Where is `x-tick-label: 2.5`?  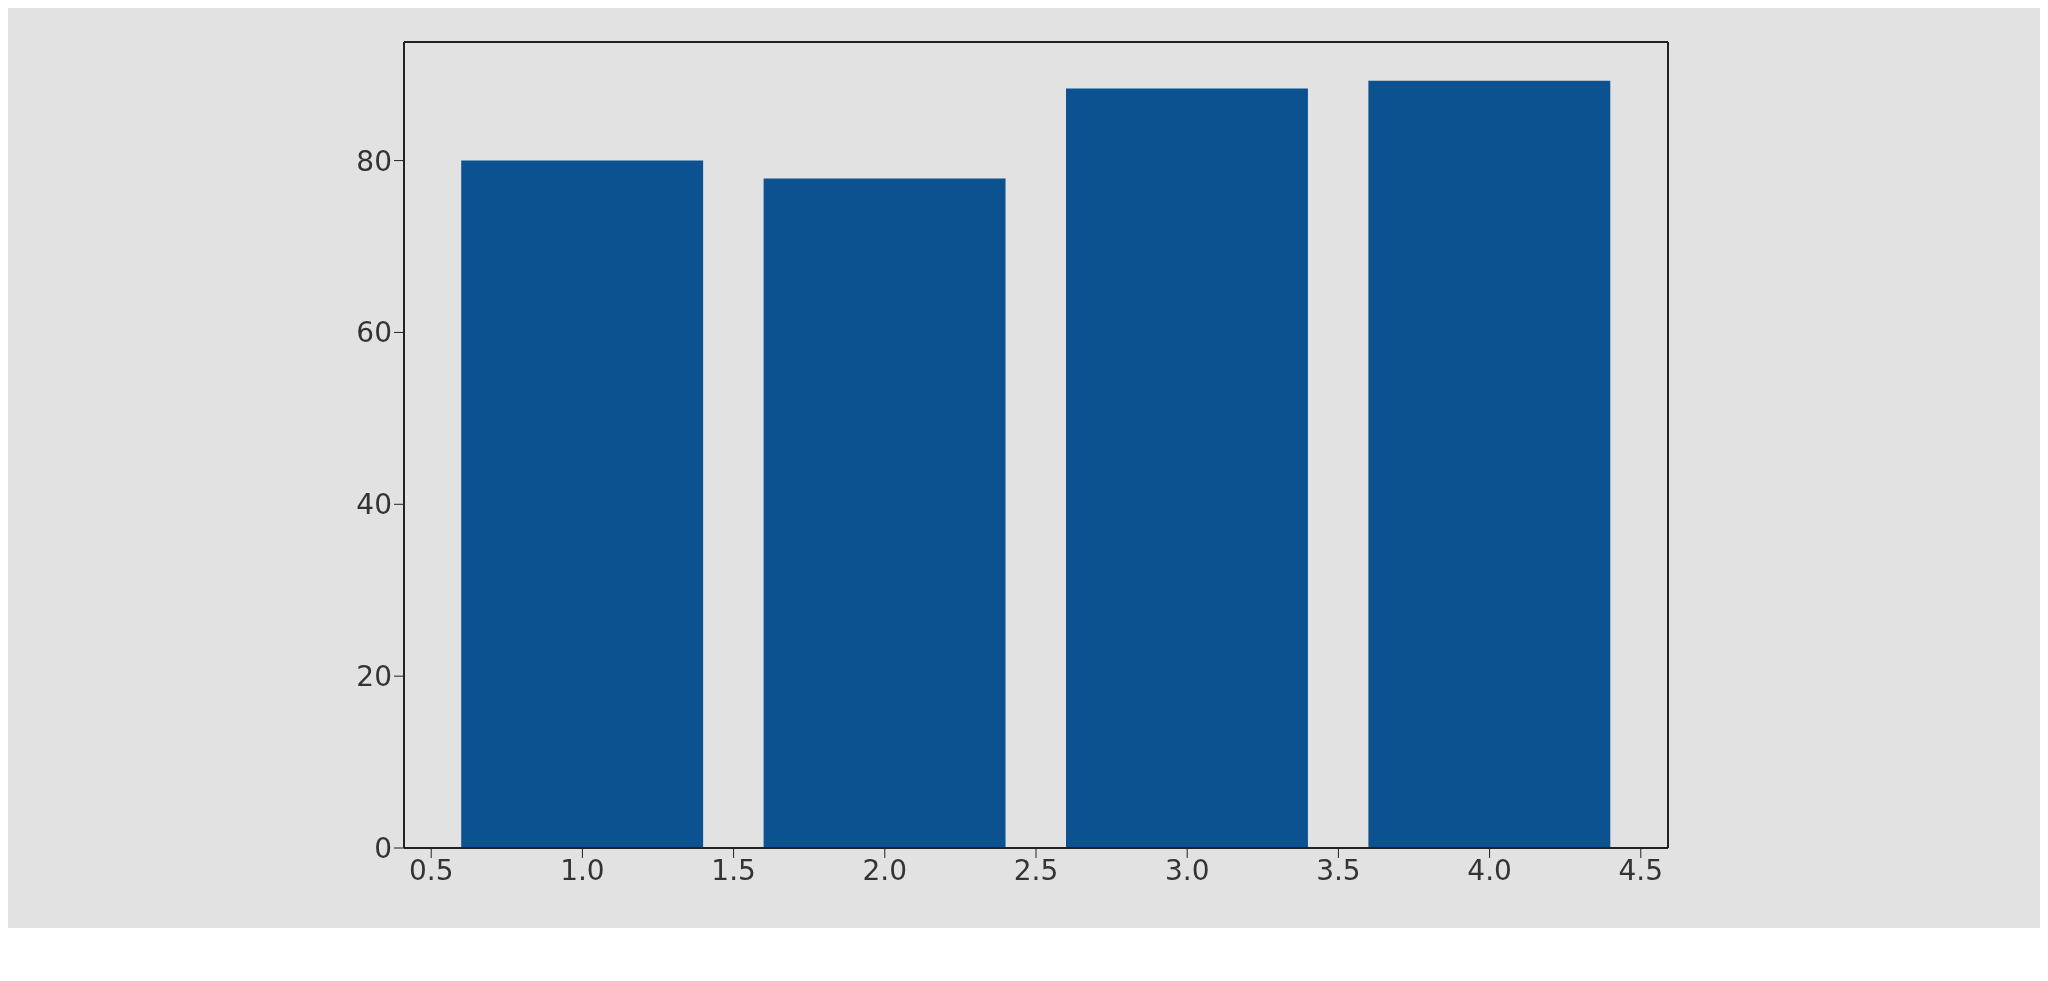
x-tick-label: 2.5 is located at coordinates (1036, 870).